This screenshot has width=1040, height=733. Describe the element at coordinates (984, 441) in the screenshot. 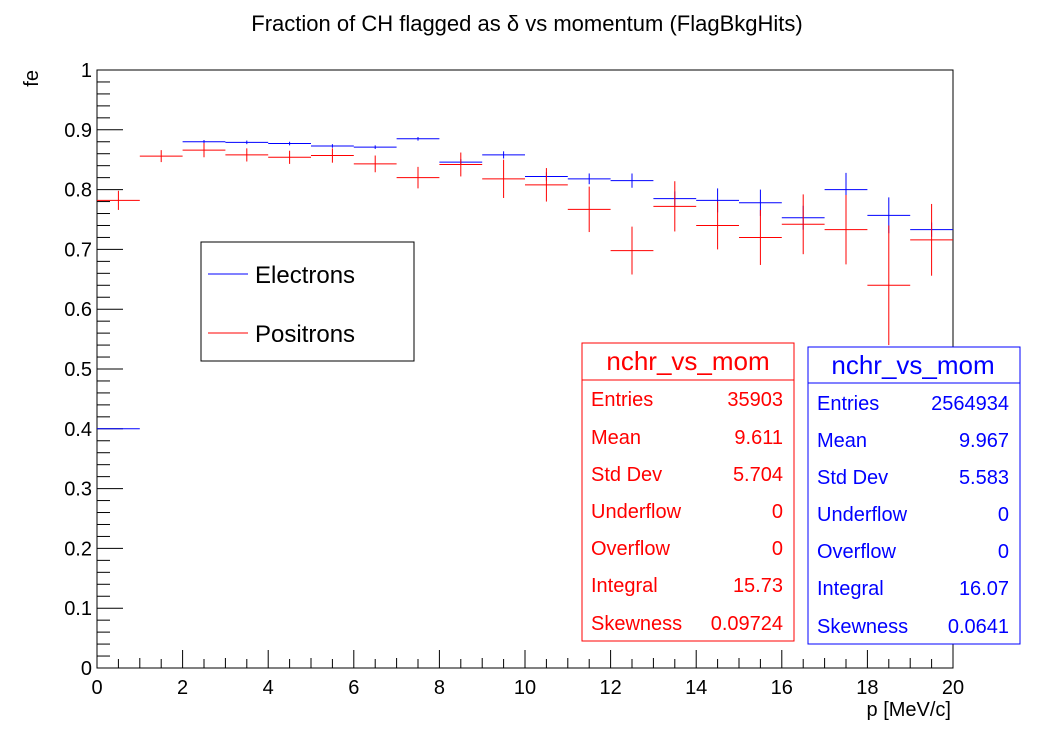

I see `stats-blue-value: 9.967` at that location.